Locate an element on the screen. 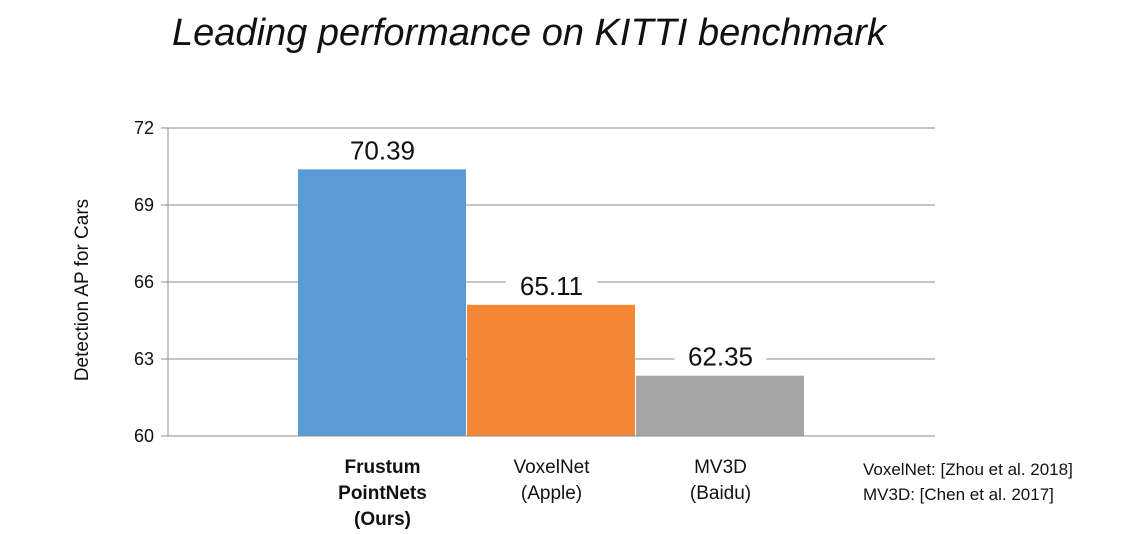  value-label-3: 62.35 is located at coordinates (720, 357).